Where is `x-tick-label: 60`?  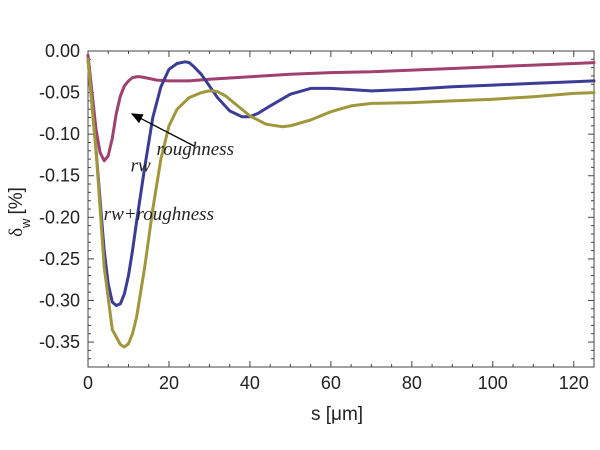 x-tick-label: 60 is located at coordinates (331, 383).